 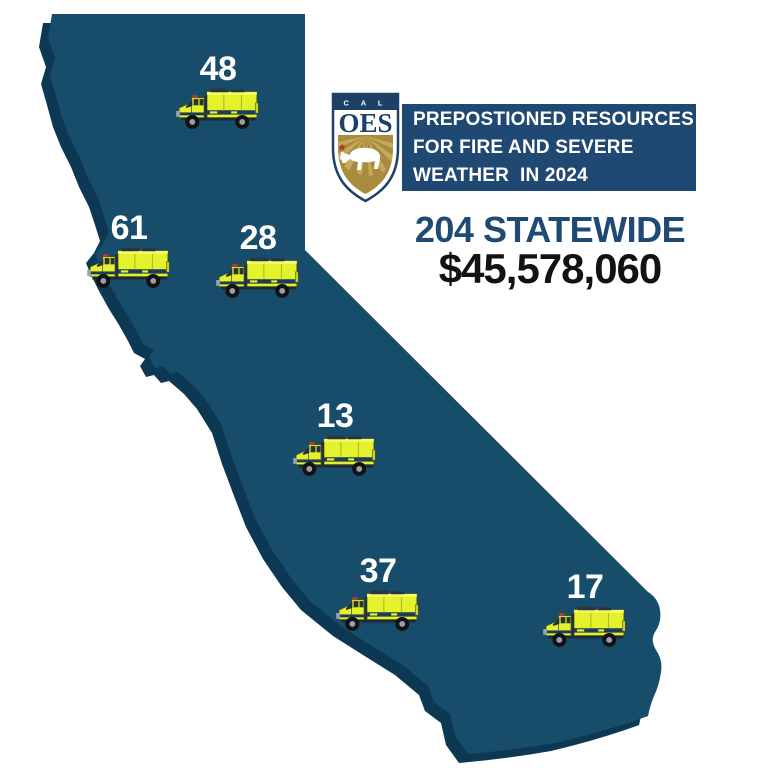 I want to click on marker-count: 28, so click(x=258, y=238).